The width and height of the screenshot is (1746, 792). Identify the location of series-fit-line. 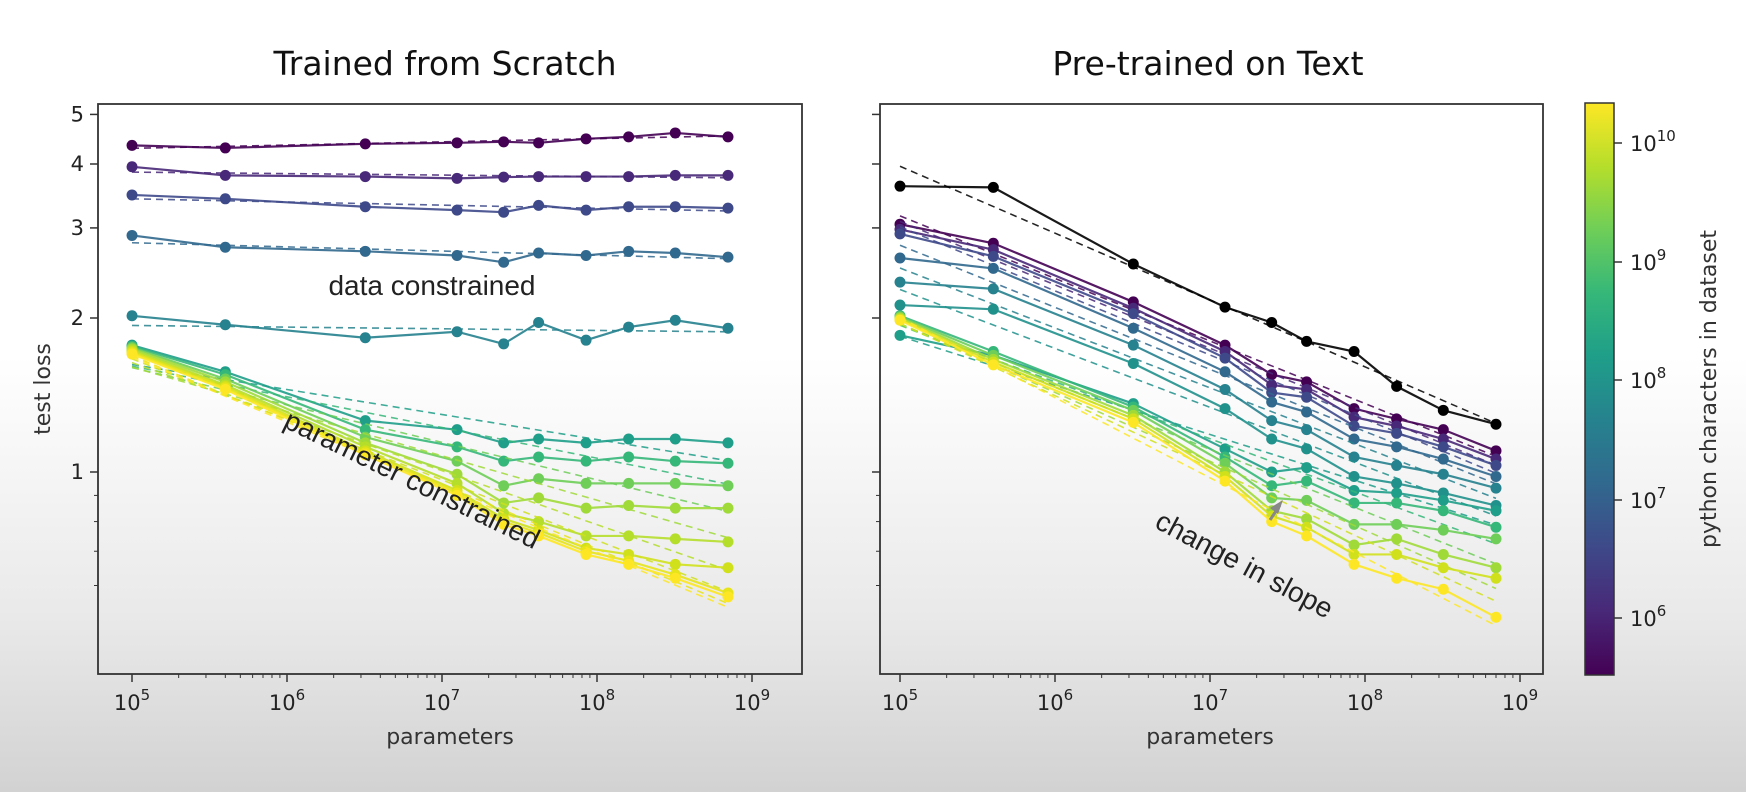
(1198, 471).